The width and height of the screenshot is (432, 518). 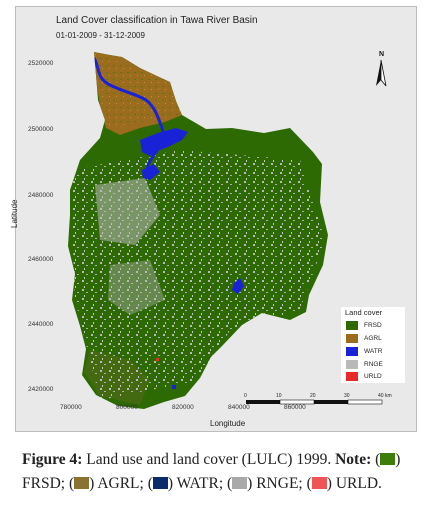 I want to click on scale-label: 0, so click(x=245, y=396).